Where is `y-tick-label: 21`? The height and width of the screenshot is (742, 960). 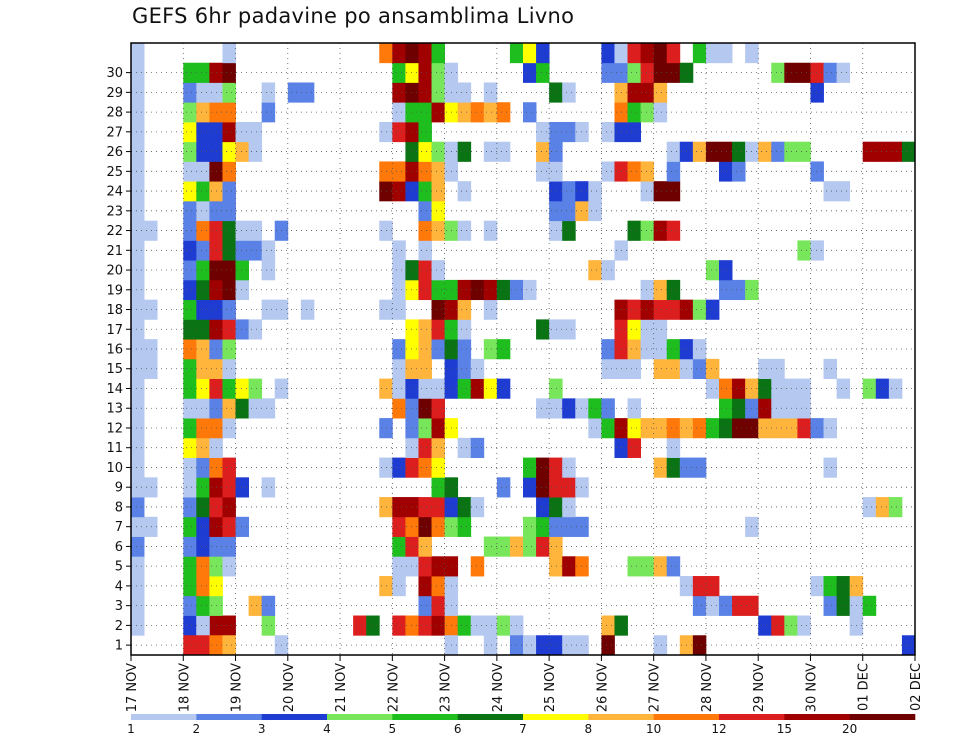 y-tick-label: 21 is located at coordinates (114, 251).